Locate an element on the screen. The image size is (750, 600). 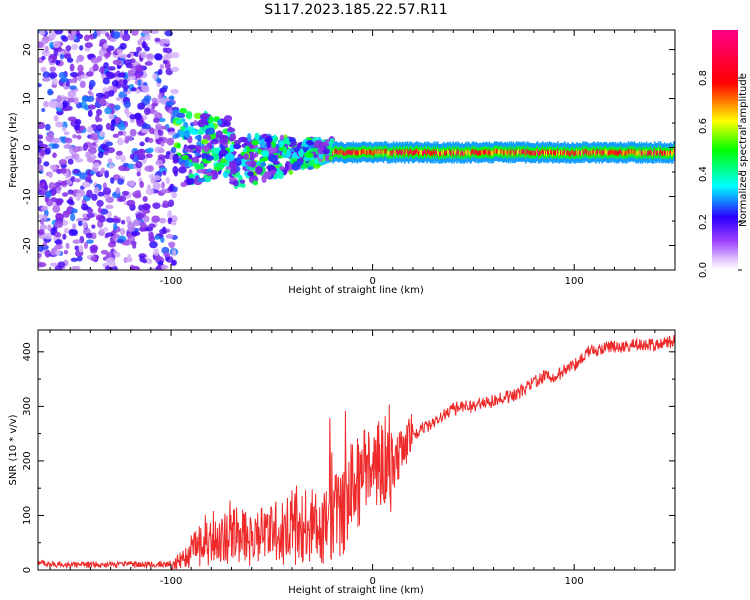
snr-x-tick-label: -100 is located at coordinates (171, 581).